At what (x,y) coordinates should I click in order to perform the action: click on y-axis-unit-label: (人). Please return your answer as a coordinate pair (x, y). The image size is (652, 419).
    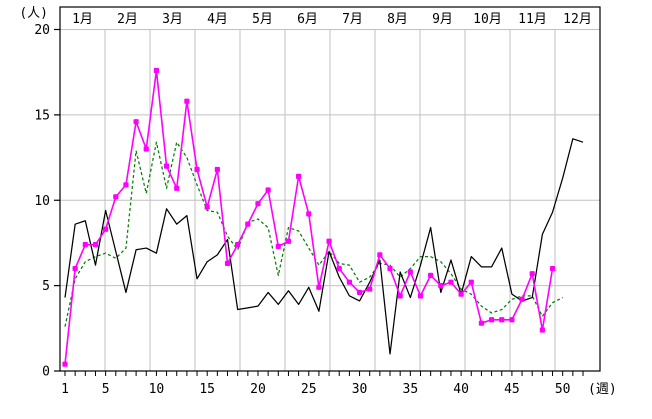
    Looking at the image, I should click on (33, 13).